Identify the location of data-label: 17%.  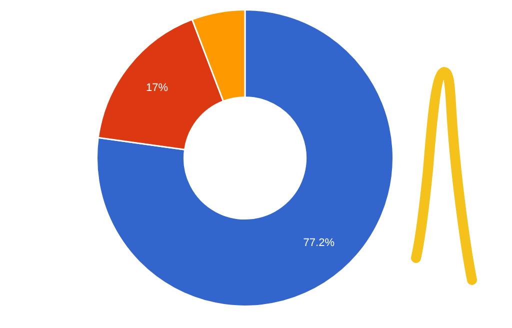
(157, 88).